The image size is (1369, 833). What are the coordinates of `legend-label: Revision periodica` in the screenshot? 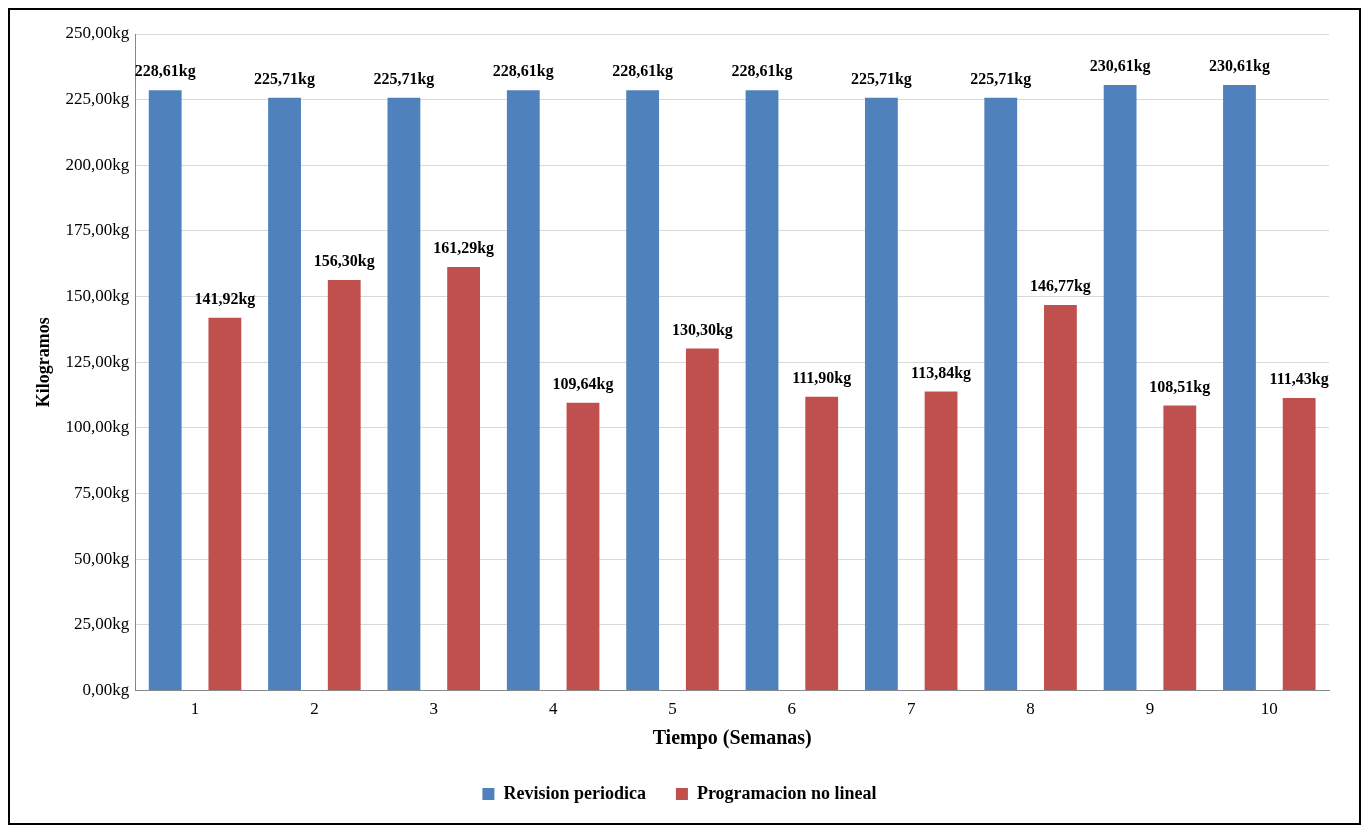 It's located at (574, 792).